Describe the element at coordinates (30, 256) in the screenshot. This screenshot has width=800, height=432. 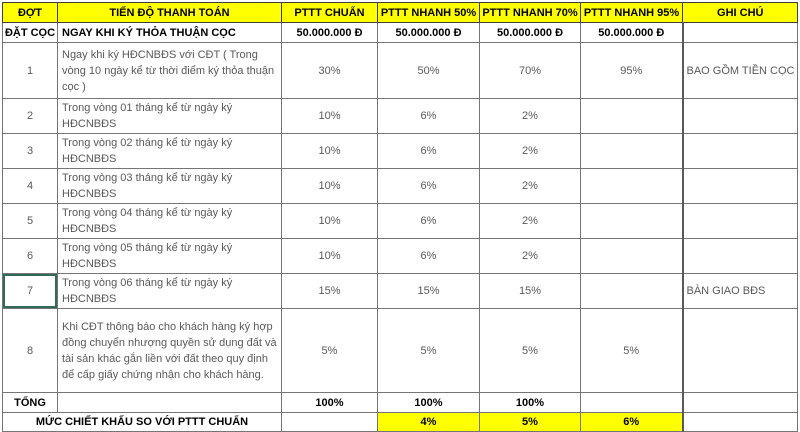
I see `cell-dot: 6` at that location.